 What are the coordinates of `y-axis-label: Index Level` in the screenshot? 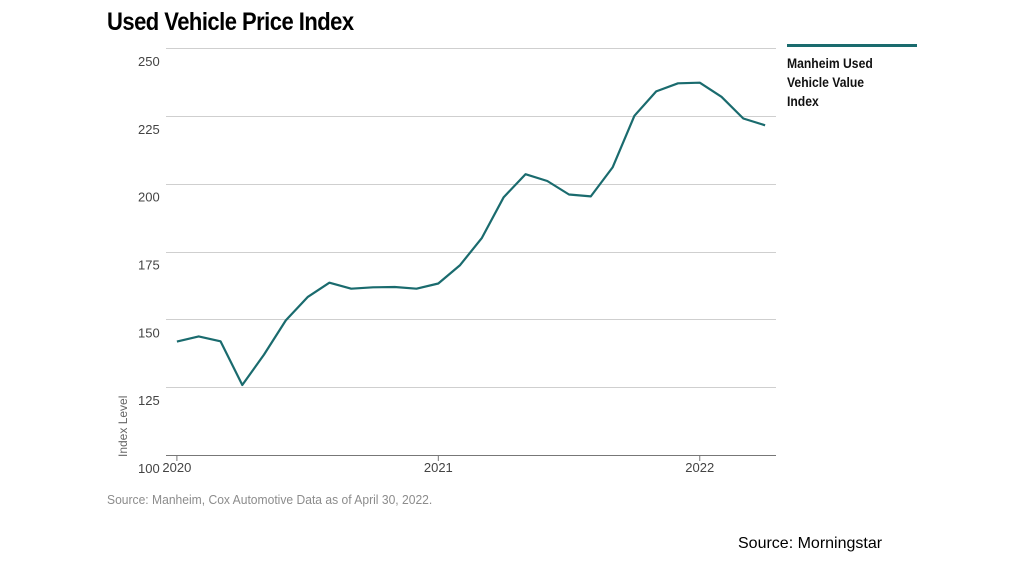 It's located at (123, 426).